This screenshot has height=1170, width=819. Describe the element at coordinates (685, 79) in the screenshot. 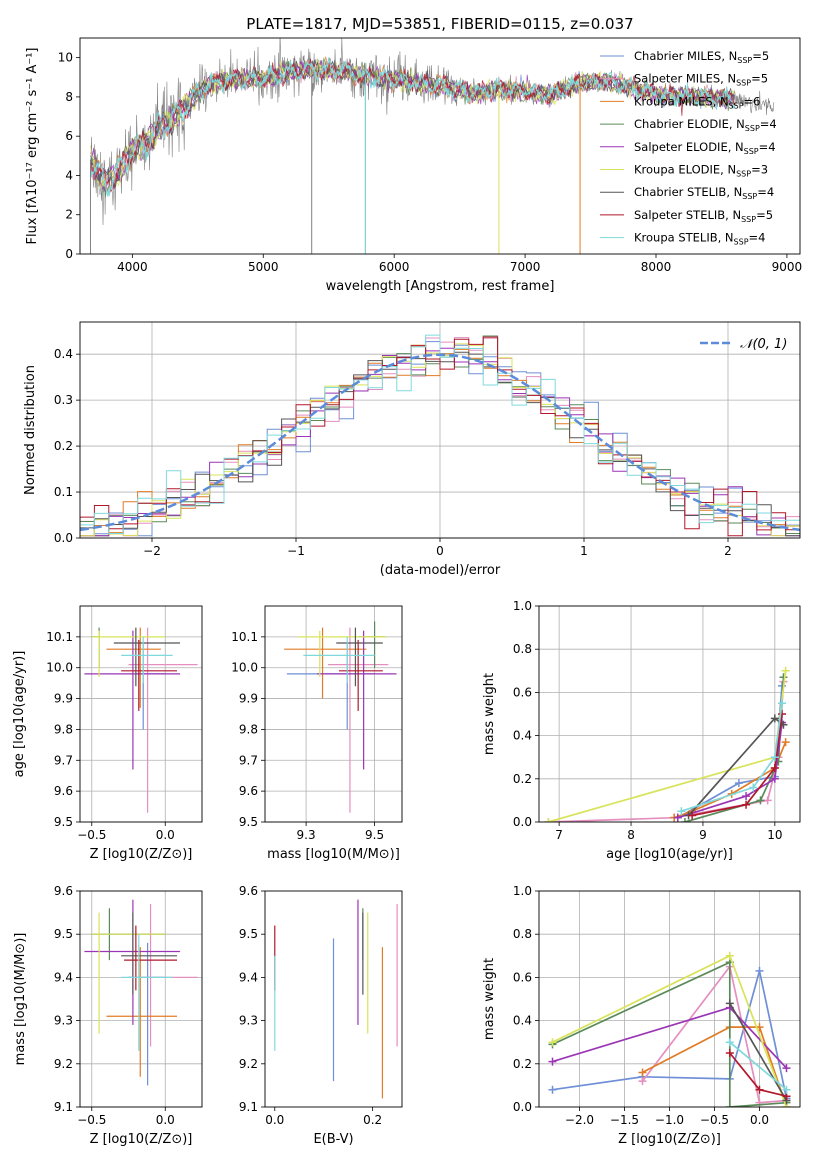

I see `legend-name: Salpeter MILES, N` at that location.